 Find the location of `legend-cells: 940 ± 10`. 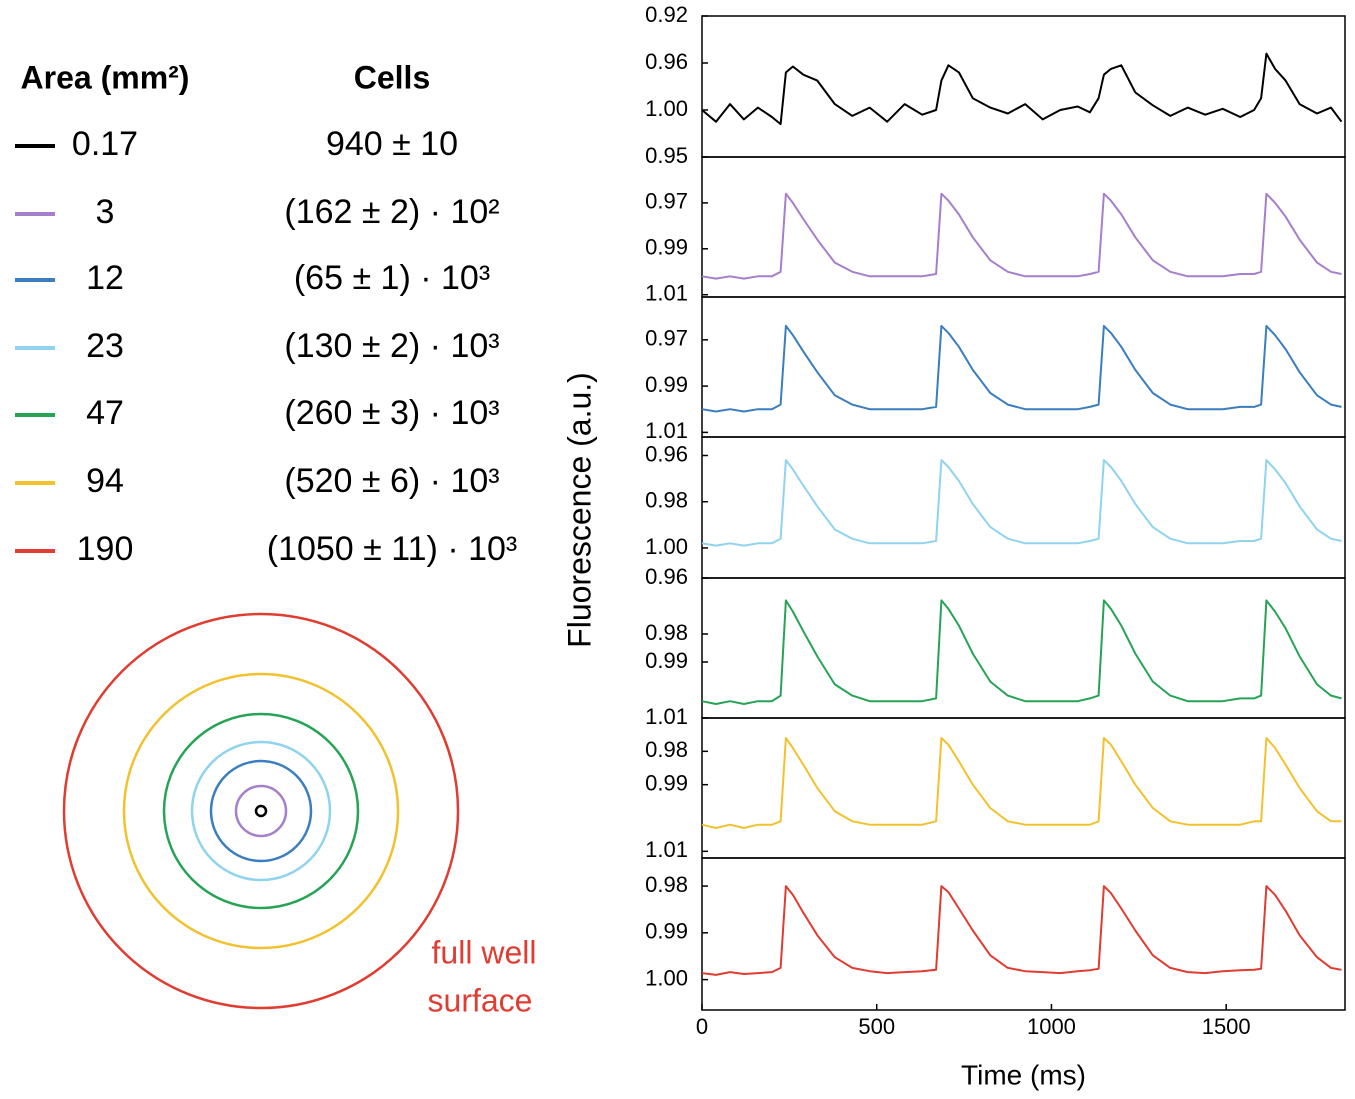

legend-cells: 940 ± 10 is located at coordinates (392, 144).